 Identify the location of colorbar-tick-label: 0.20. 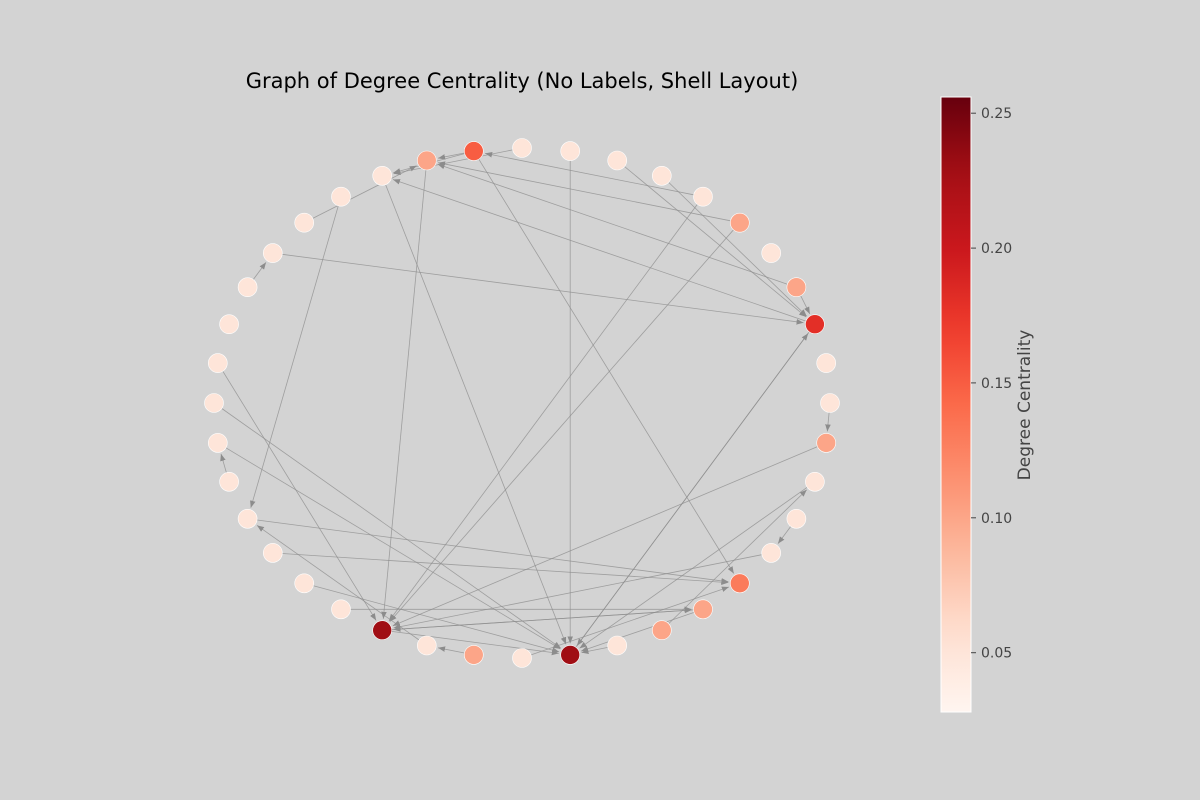
(996, 249).